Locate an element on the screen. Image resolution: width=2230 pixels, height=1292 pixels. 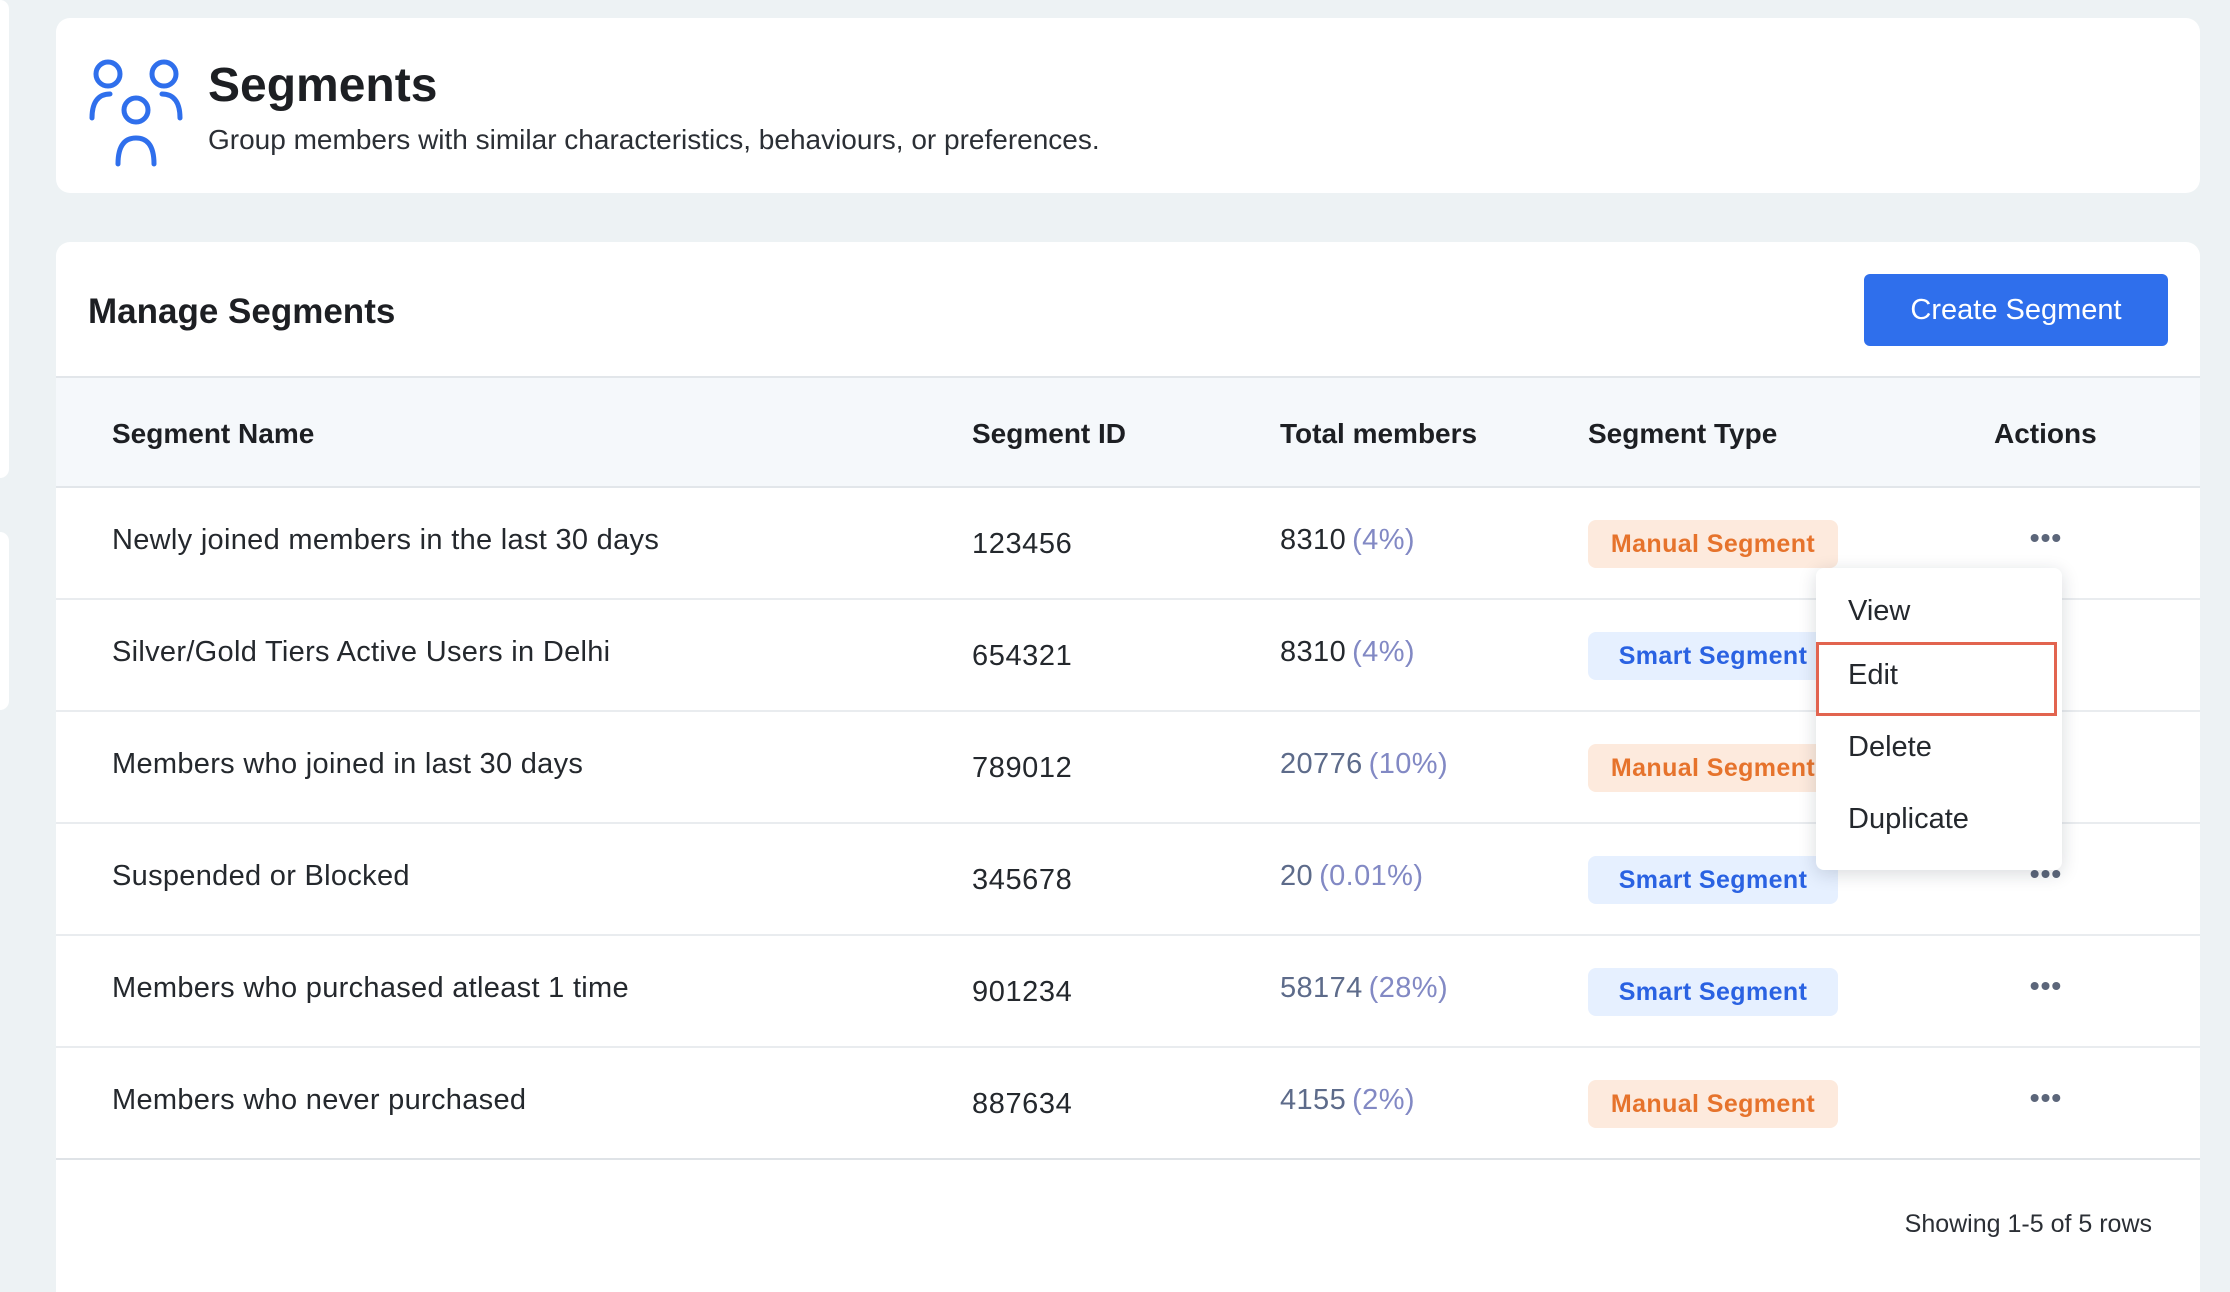
segment-id: 345678 is located at coordinates (1022, 880).